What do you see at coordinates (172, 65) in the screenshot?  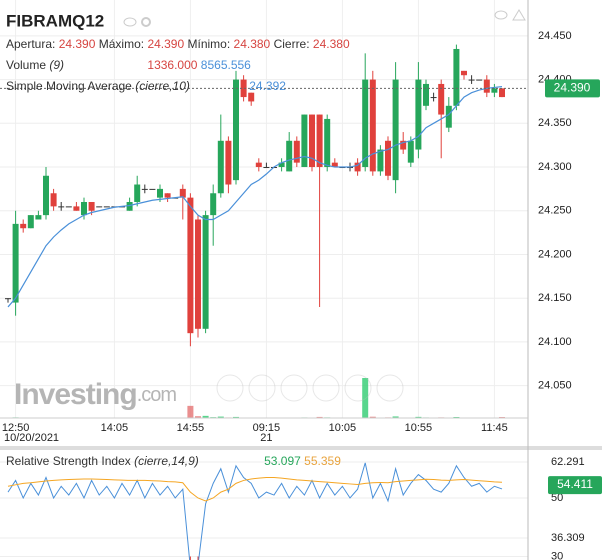 I see `legend-value: 1336.000` at bounding box center [172, 65].